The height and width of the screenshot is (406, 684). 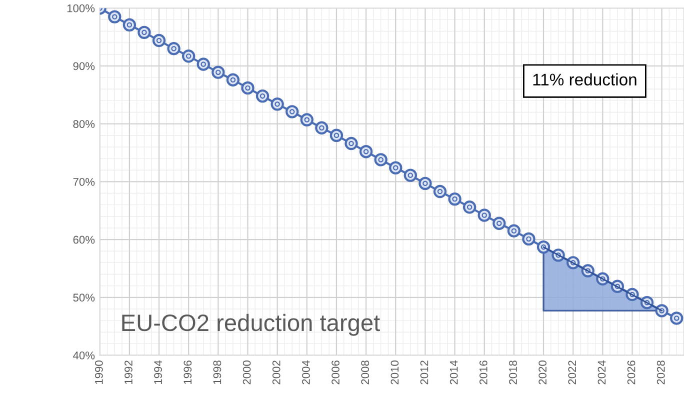 I want to click on y-tick-label: 80%, so click(x=84, y=124).